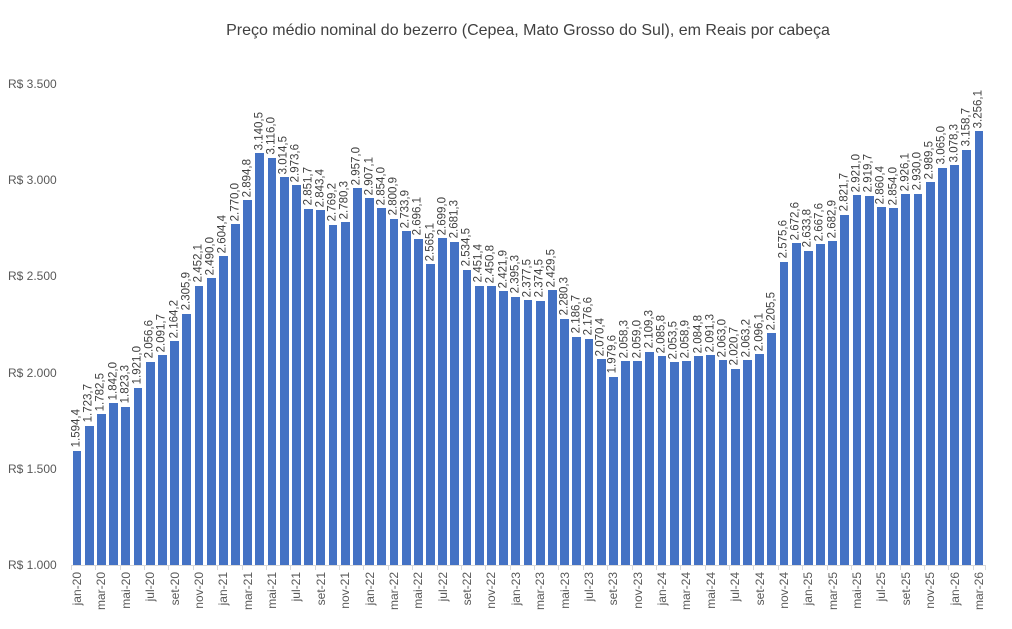  Describe the element at coordinates (710, 333) in the screenshot. I see `bar-value-label: 2.091,3` at that location.